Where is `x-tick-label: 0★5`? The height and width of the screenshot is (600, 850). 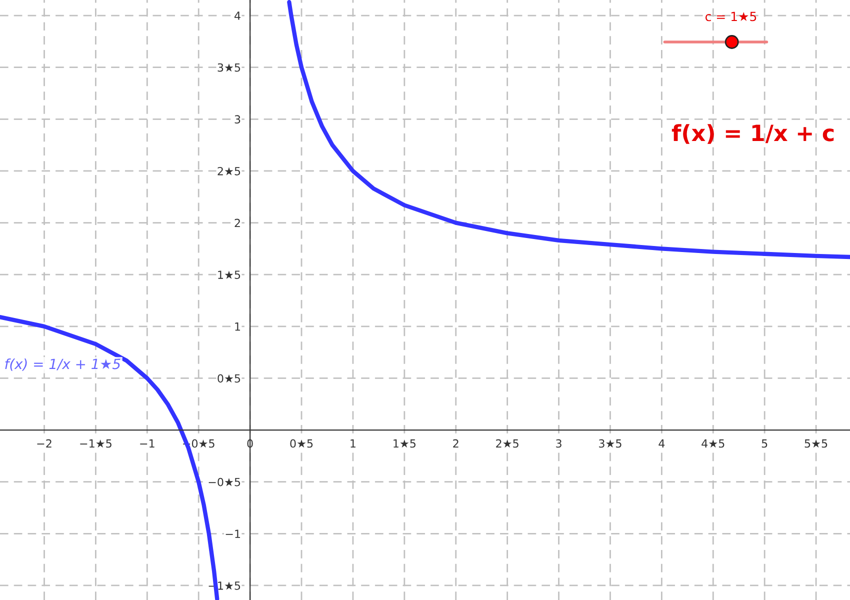
x-tick-label: 0★5 is located at coordinates (301, 443).